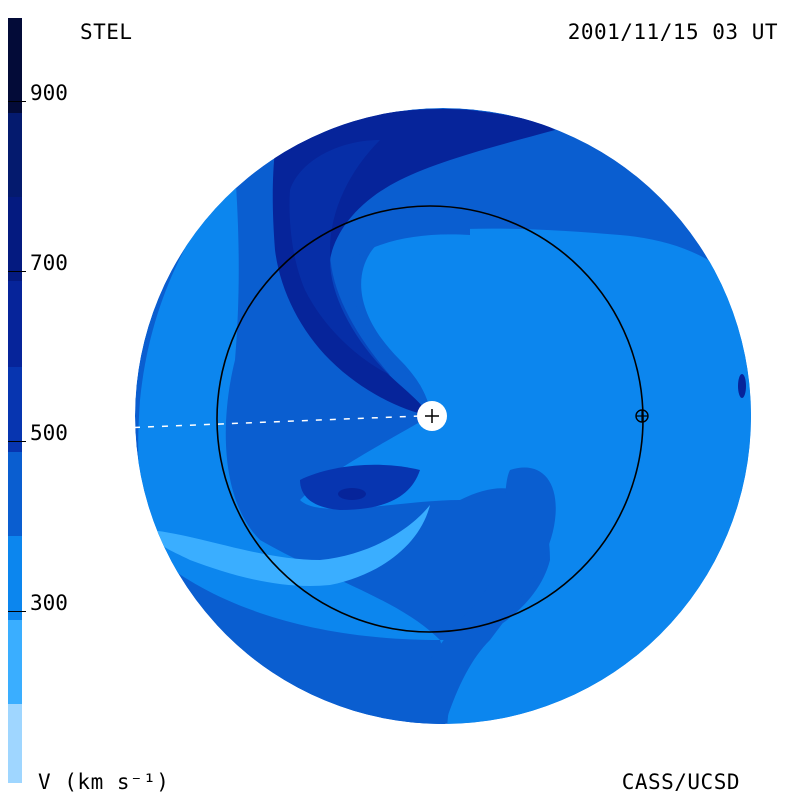 The width and height of the screenshot is (800, 800). I want to click on velocity-color-scale, so click(15, 400).